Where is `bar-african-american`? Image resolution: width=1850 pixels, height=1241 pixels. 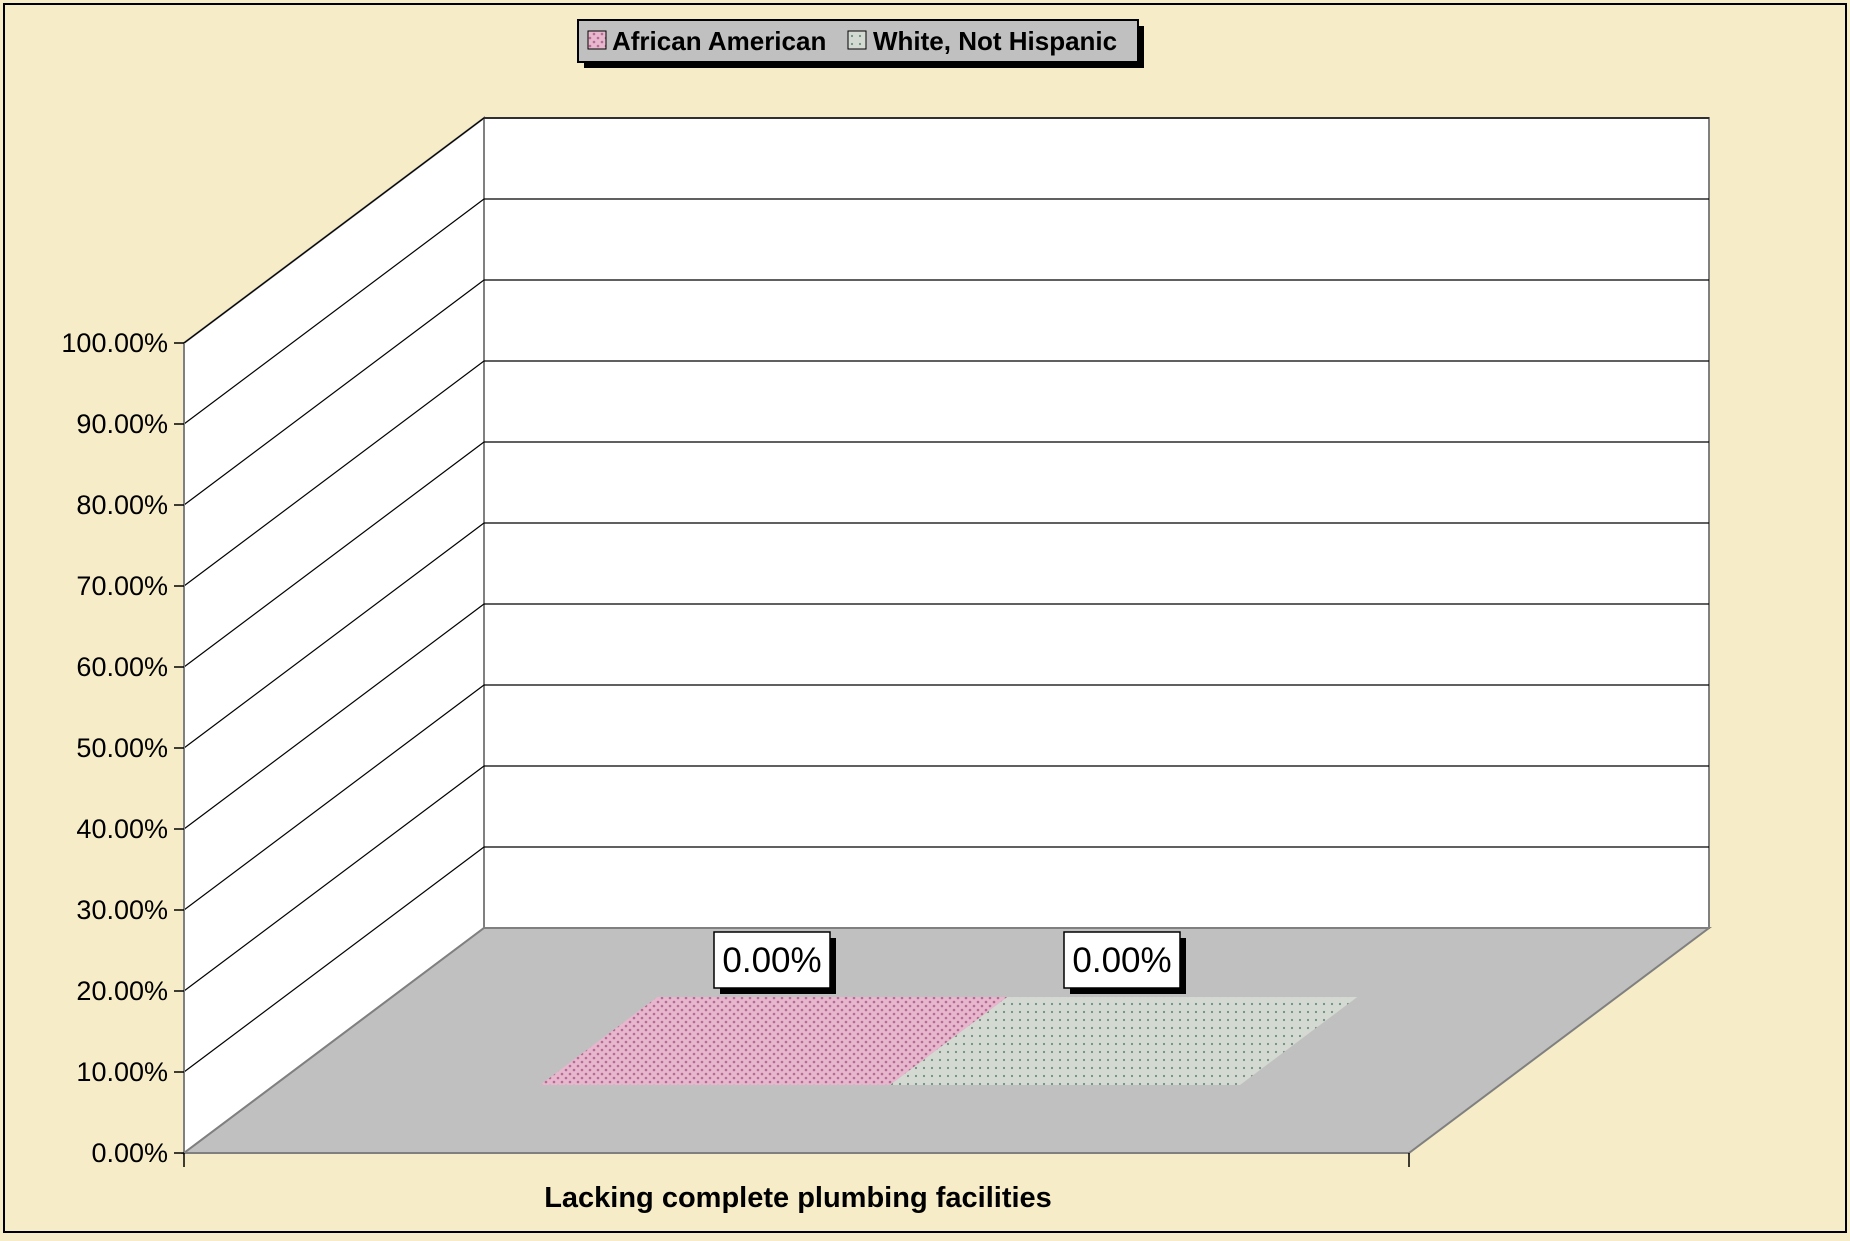 bar-african-american is located at coordinates (774, 1041).